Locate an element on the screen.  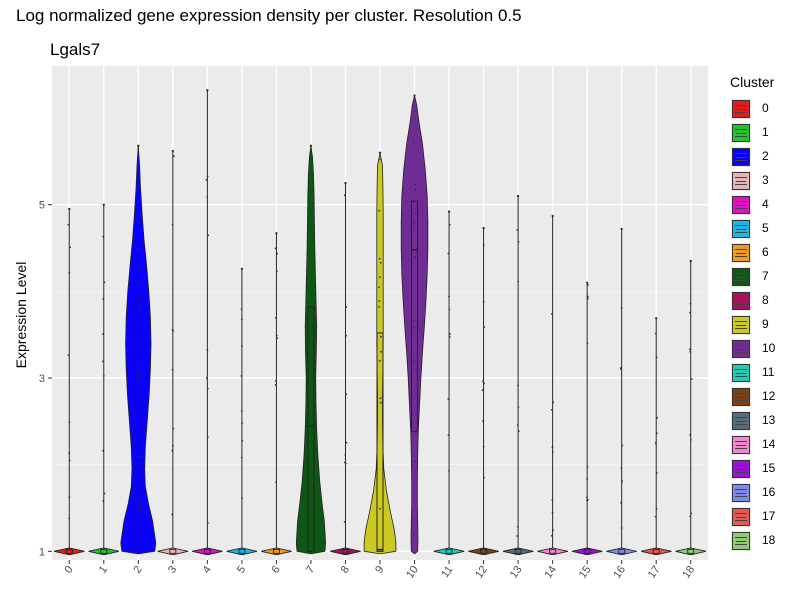
x-tick-label: 9 is located at coordinates (379, 570).